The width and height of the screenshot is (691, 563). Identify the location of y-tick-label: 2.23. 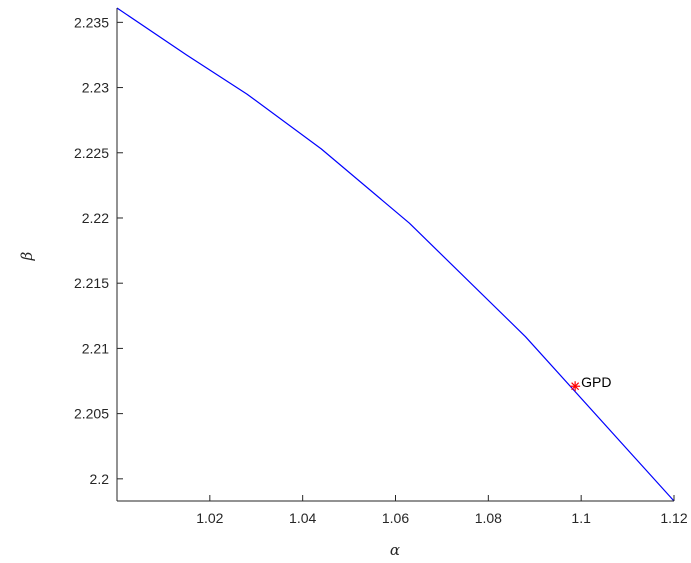
(95, 88).